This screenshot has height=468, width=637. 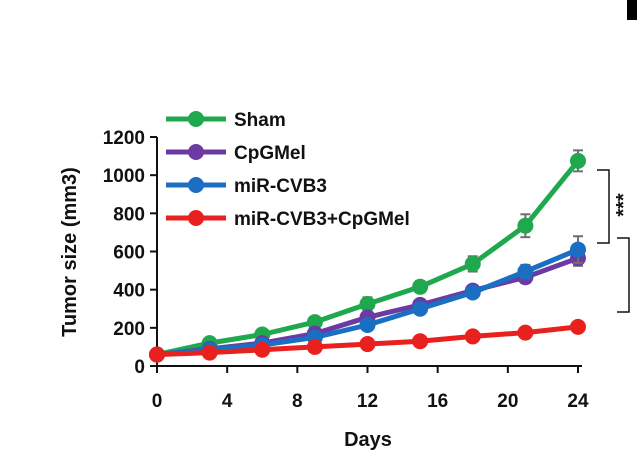 I want to click on legend-item-mir-cvb3-cpgmel: miR-CVB3+CpGMel, so click(x=288, y=219).